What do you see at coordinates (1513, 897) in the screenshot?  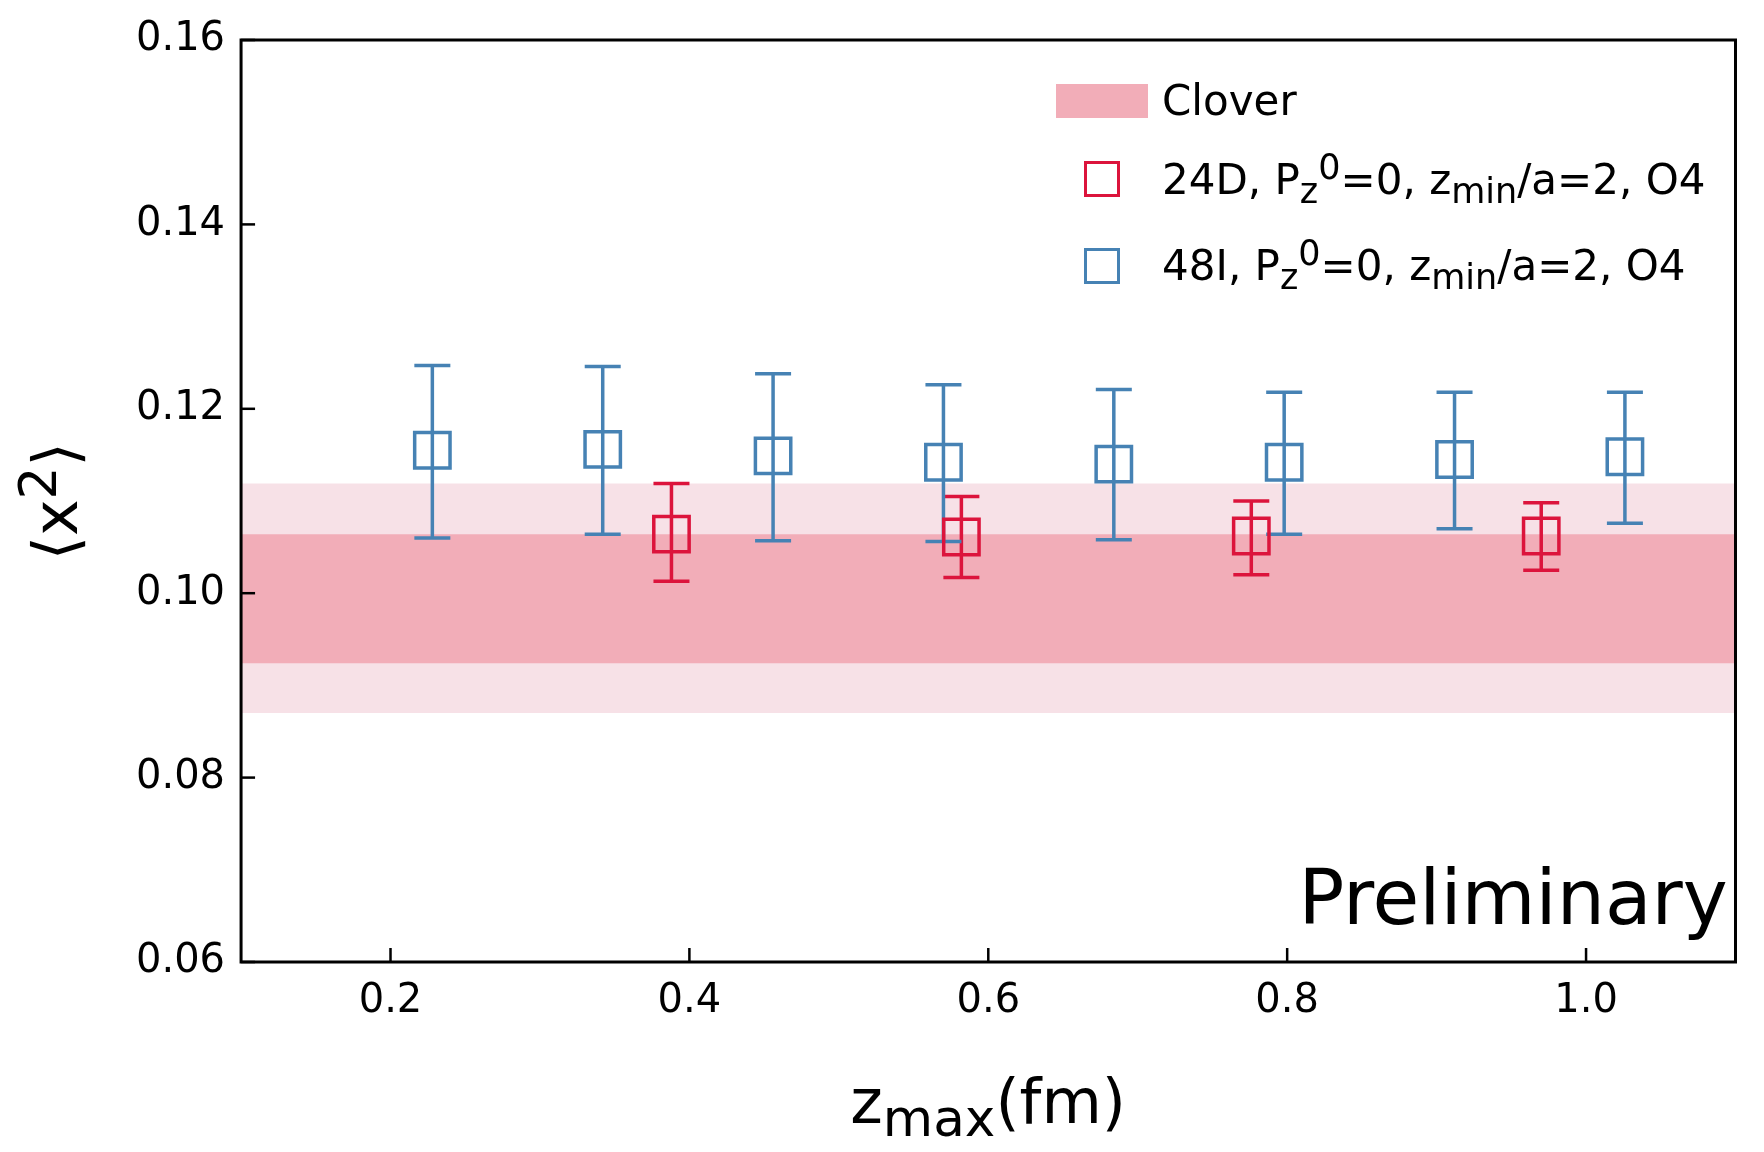 I see `annotation: Preliminary` at bounding box center [1513, 897].